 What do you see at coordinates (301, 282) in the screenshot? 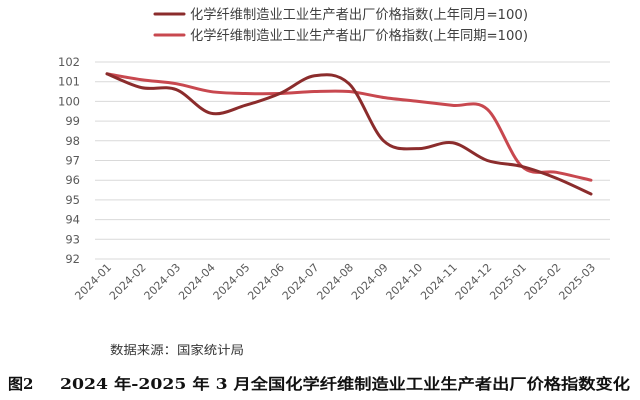
I see `x-tick-label-2024-07: 2024-07` at bounding box center [301, 282].